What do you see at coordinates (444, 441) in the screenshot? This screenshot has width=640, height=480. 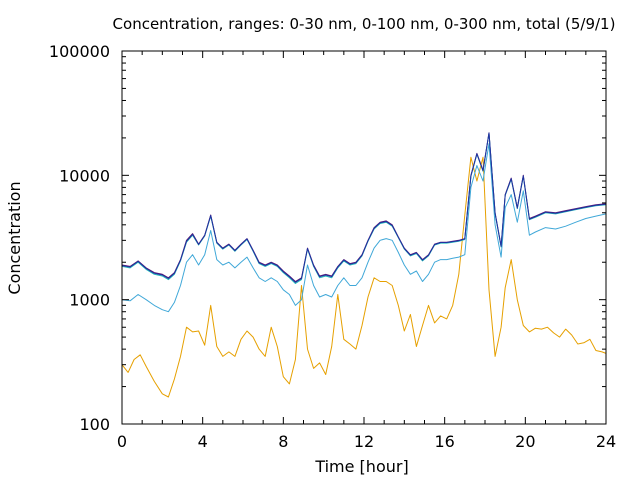 I see `x-tick-label: 16` at bounding box center [444, 441].